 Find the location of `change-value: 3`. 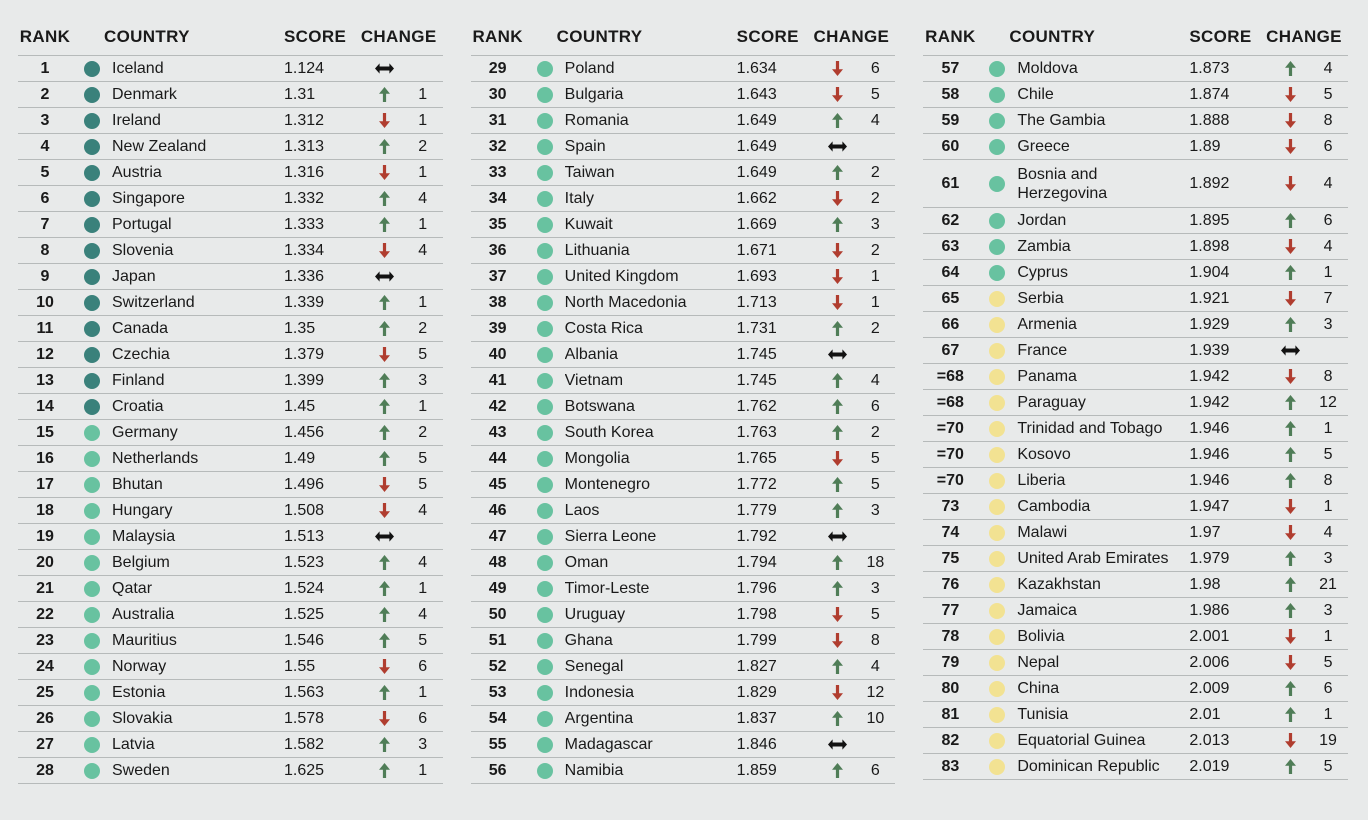

change-value: 3 is located at coordinates (423, 380).